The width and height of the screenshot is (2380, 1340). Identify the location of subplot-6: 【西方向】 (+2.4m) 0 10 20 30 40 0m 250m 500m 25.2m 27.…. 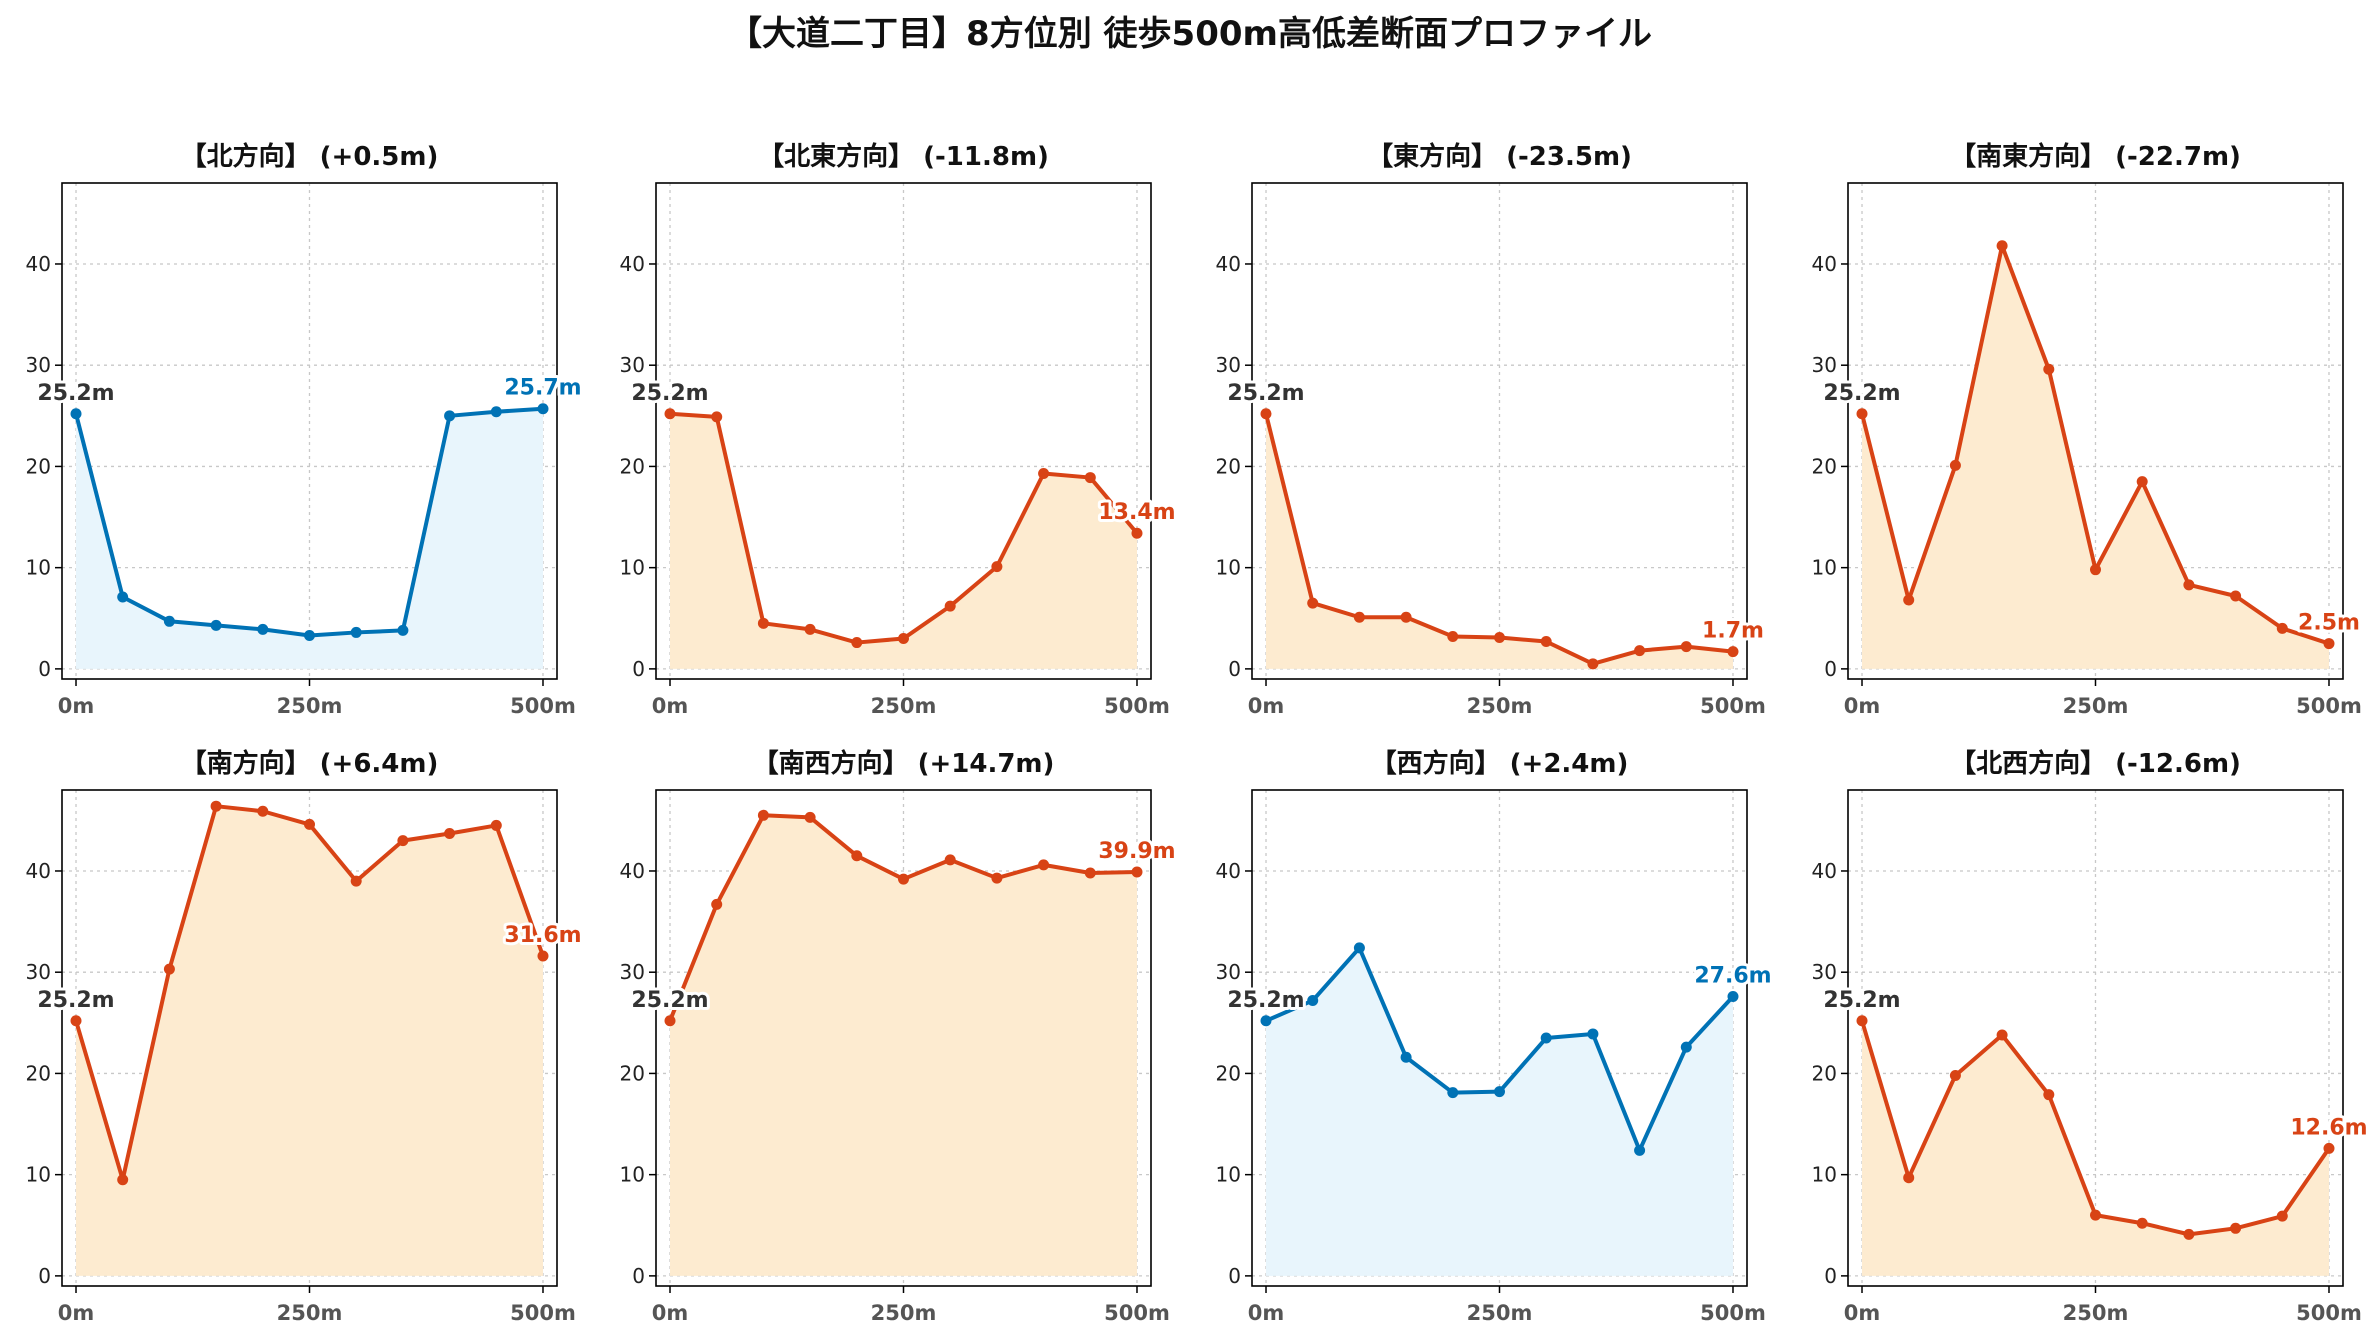
(1495, 1036).